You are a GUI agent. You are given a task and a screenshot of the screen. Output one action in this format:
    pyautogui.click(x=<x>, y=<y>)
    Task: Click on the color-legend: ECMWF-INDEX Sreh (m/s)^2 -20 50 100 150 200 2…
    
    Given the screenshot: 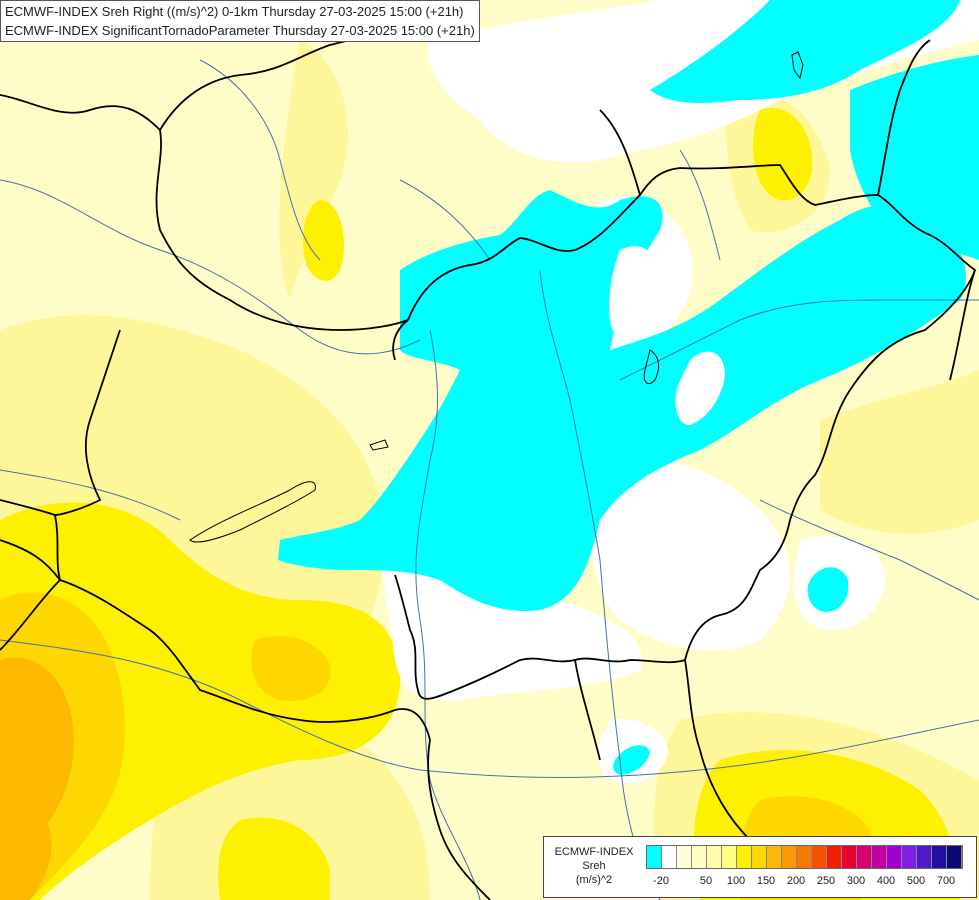 What is the action you would take?
    pyautogui.click(x=760, y=867)
    